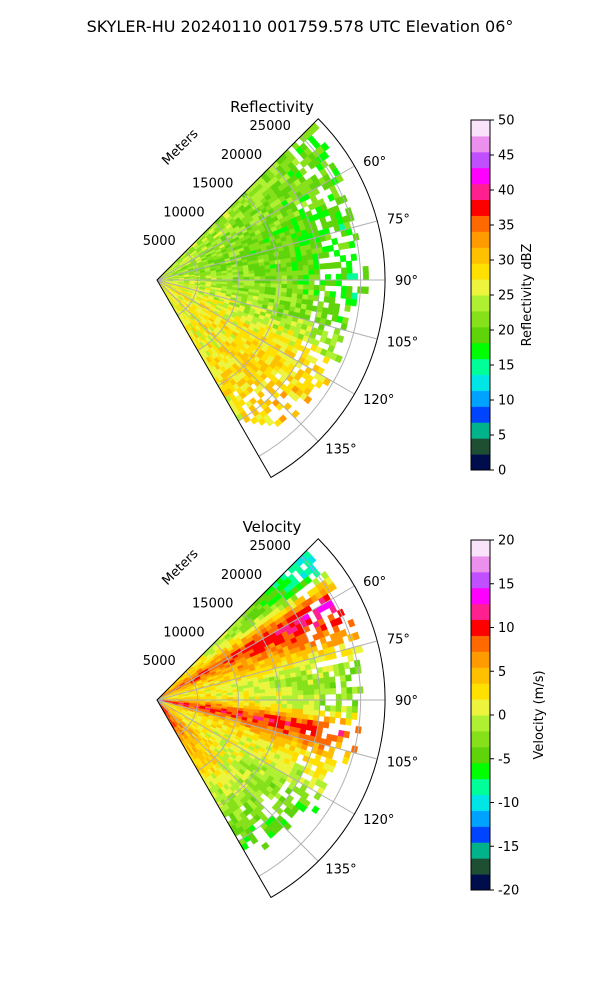 The width and height of the screenshot is (600, 1000). Describe the element at coordinates (181, 147) in the screenshot. I see `reflectivity-range-axis-label: Meters` at that location.